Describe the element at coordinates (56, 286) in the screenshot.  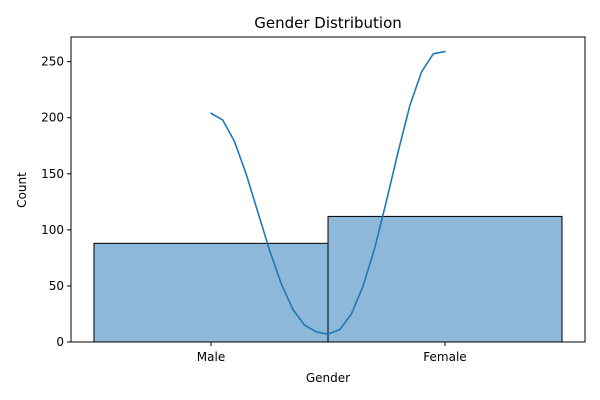
I see `y-tick-label: 50` at that location.